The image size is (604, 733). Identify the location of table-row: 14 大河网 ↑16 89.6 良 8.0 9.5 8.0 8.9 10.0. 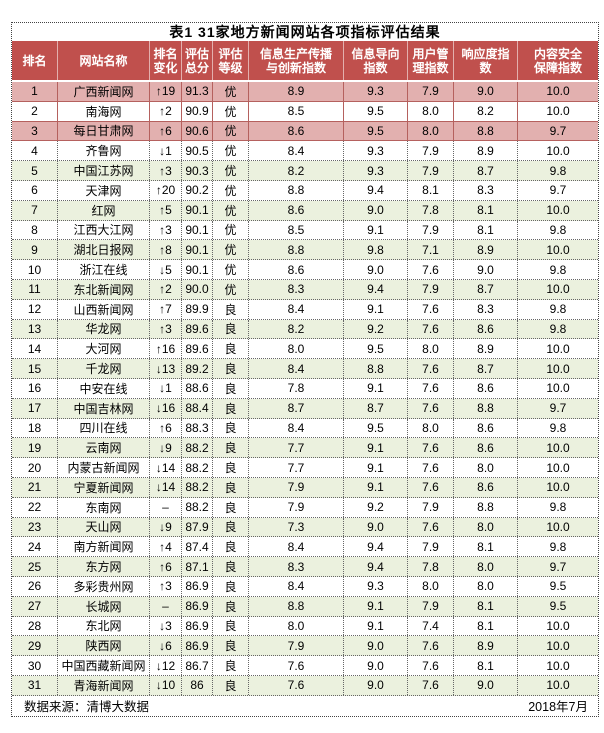
(305, 349).